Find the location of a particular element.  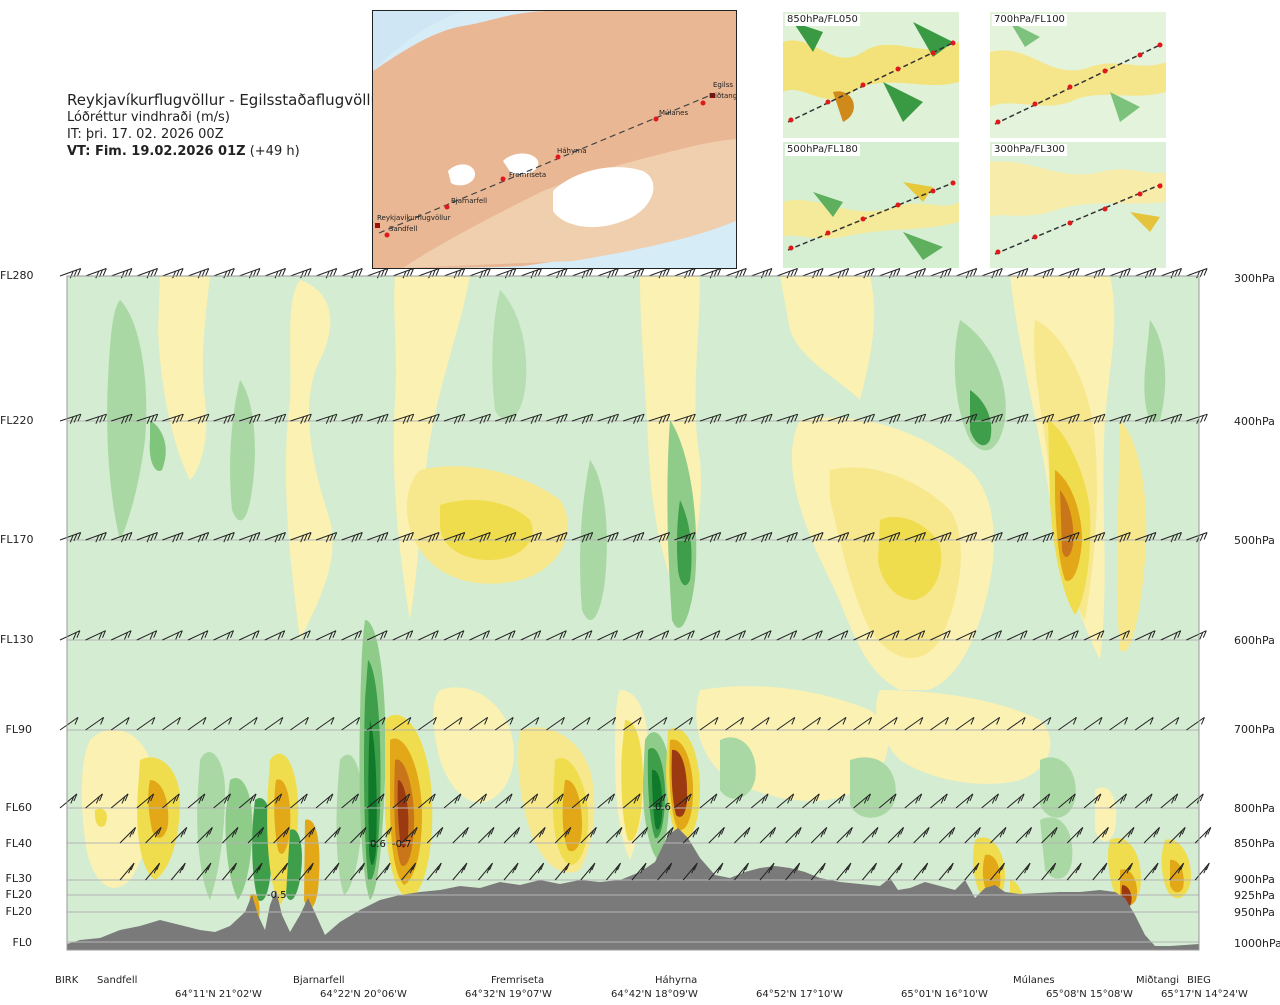

coord-label: 65°17'N 14°24'W is located at coordinates (1204, 994).